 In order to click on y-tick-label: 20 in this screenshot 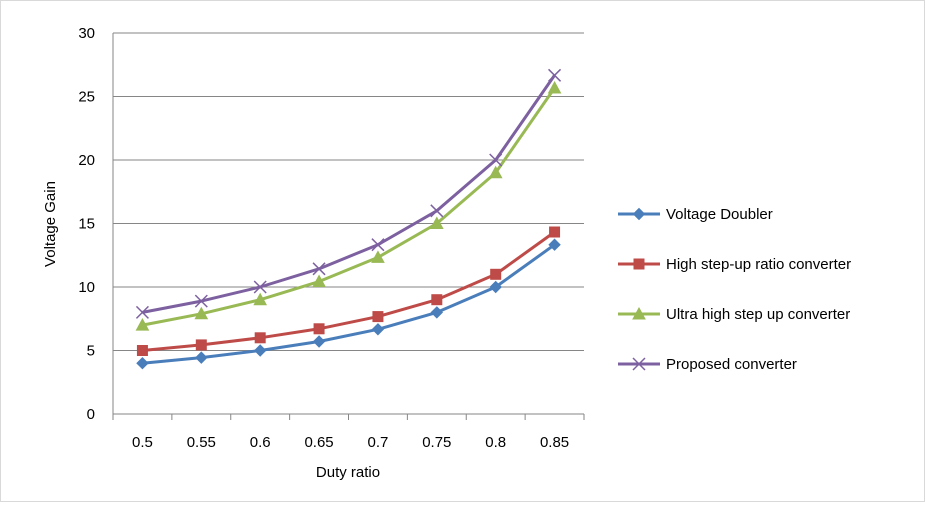, I will do `click(86, 160)`.